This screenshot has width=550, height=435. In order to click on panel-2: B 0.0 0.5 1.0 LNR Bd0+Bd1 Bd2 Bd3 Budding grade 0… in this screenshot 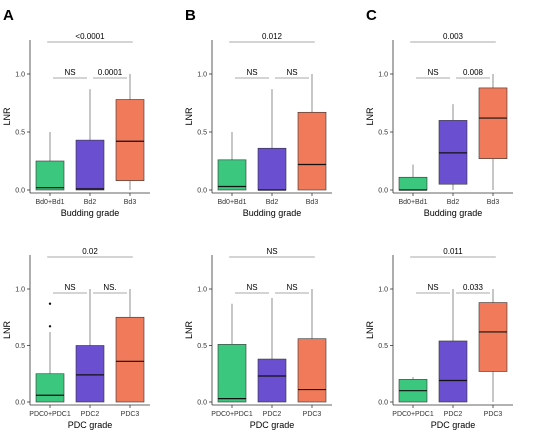, I will do `click(258, 112)`.